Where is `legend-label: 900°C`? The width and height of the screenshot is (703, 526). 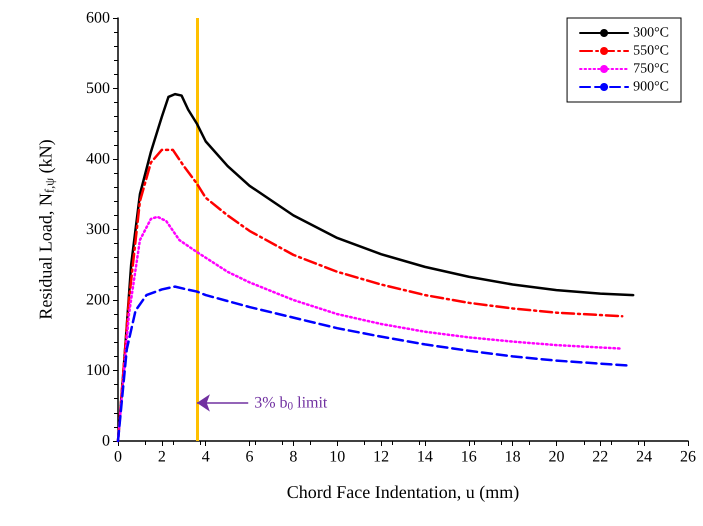 legend-label: 900°C is located at coordinates (651, 87).